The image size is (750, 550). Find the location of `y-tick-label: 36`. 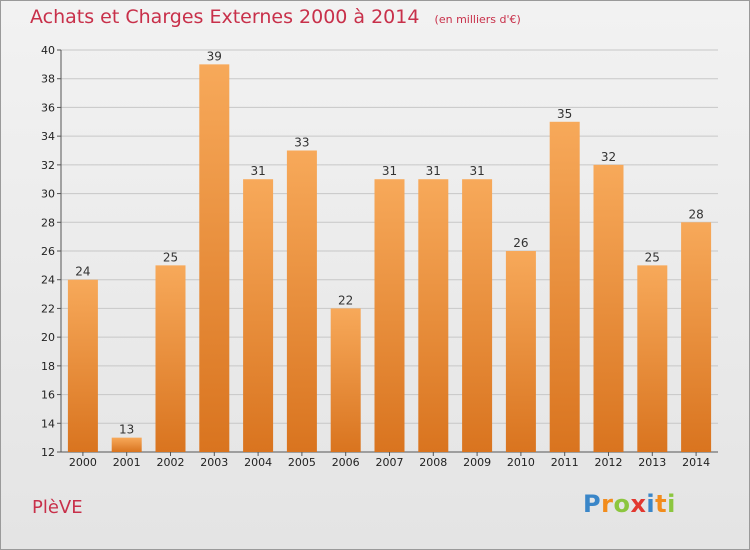

y-tick-label: 36 is located at coordinates (48, 107).